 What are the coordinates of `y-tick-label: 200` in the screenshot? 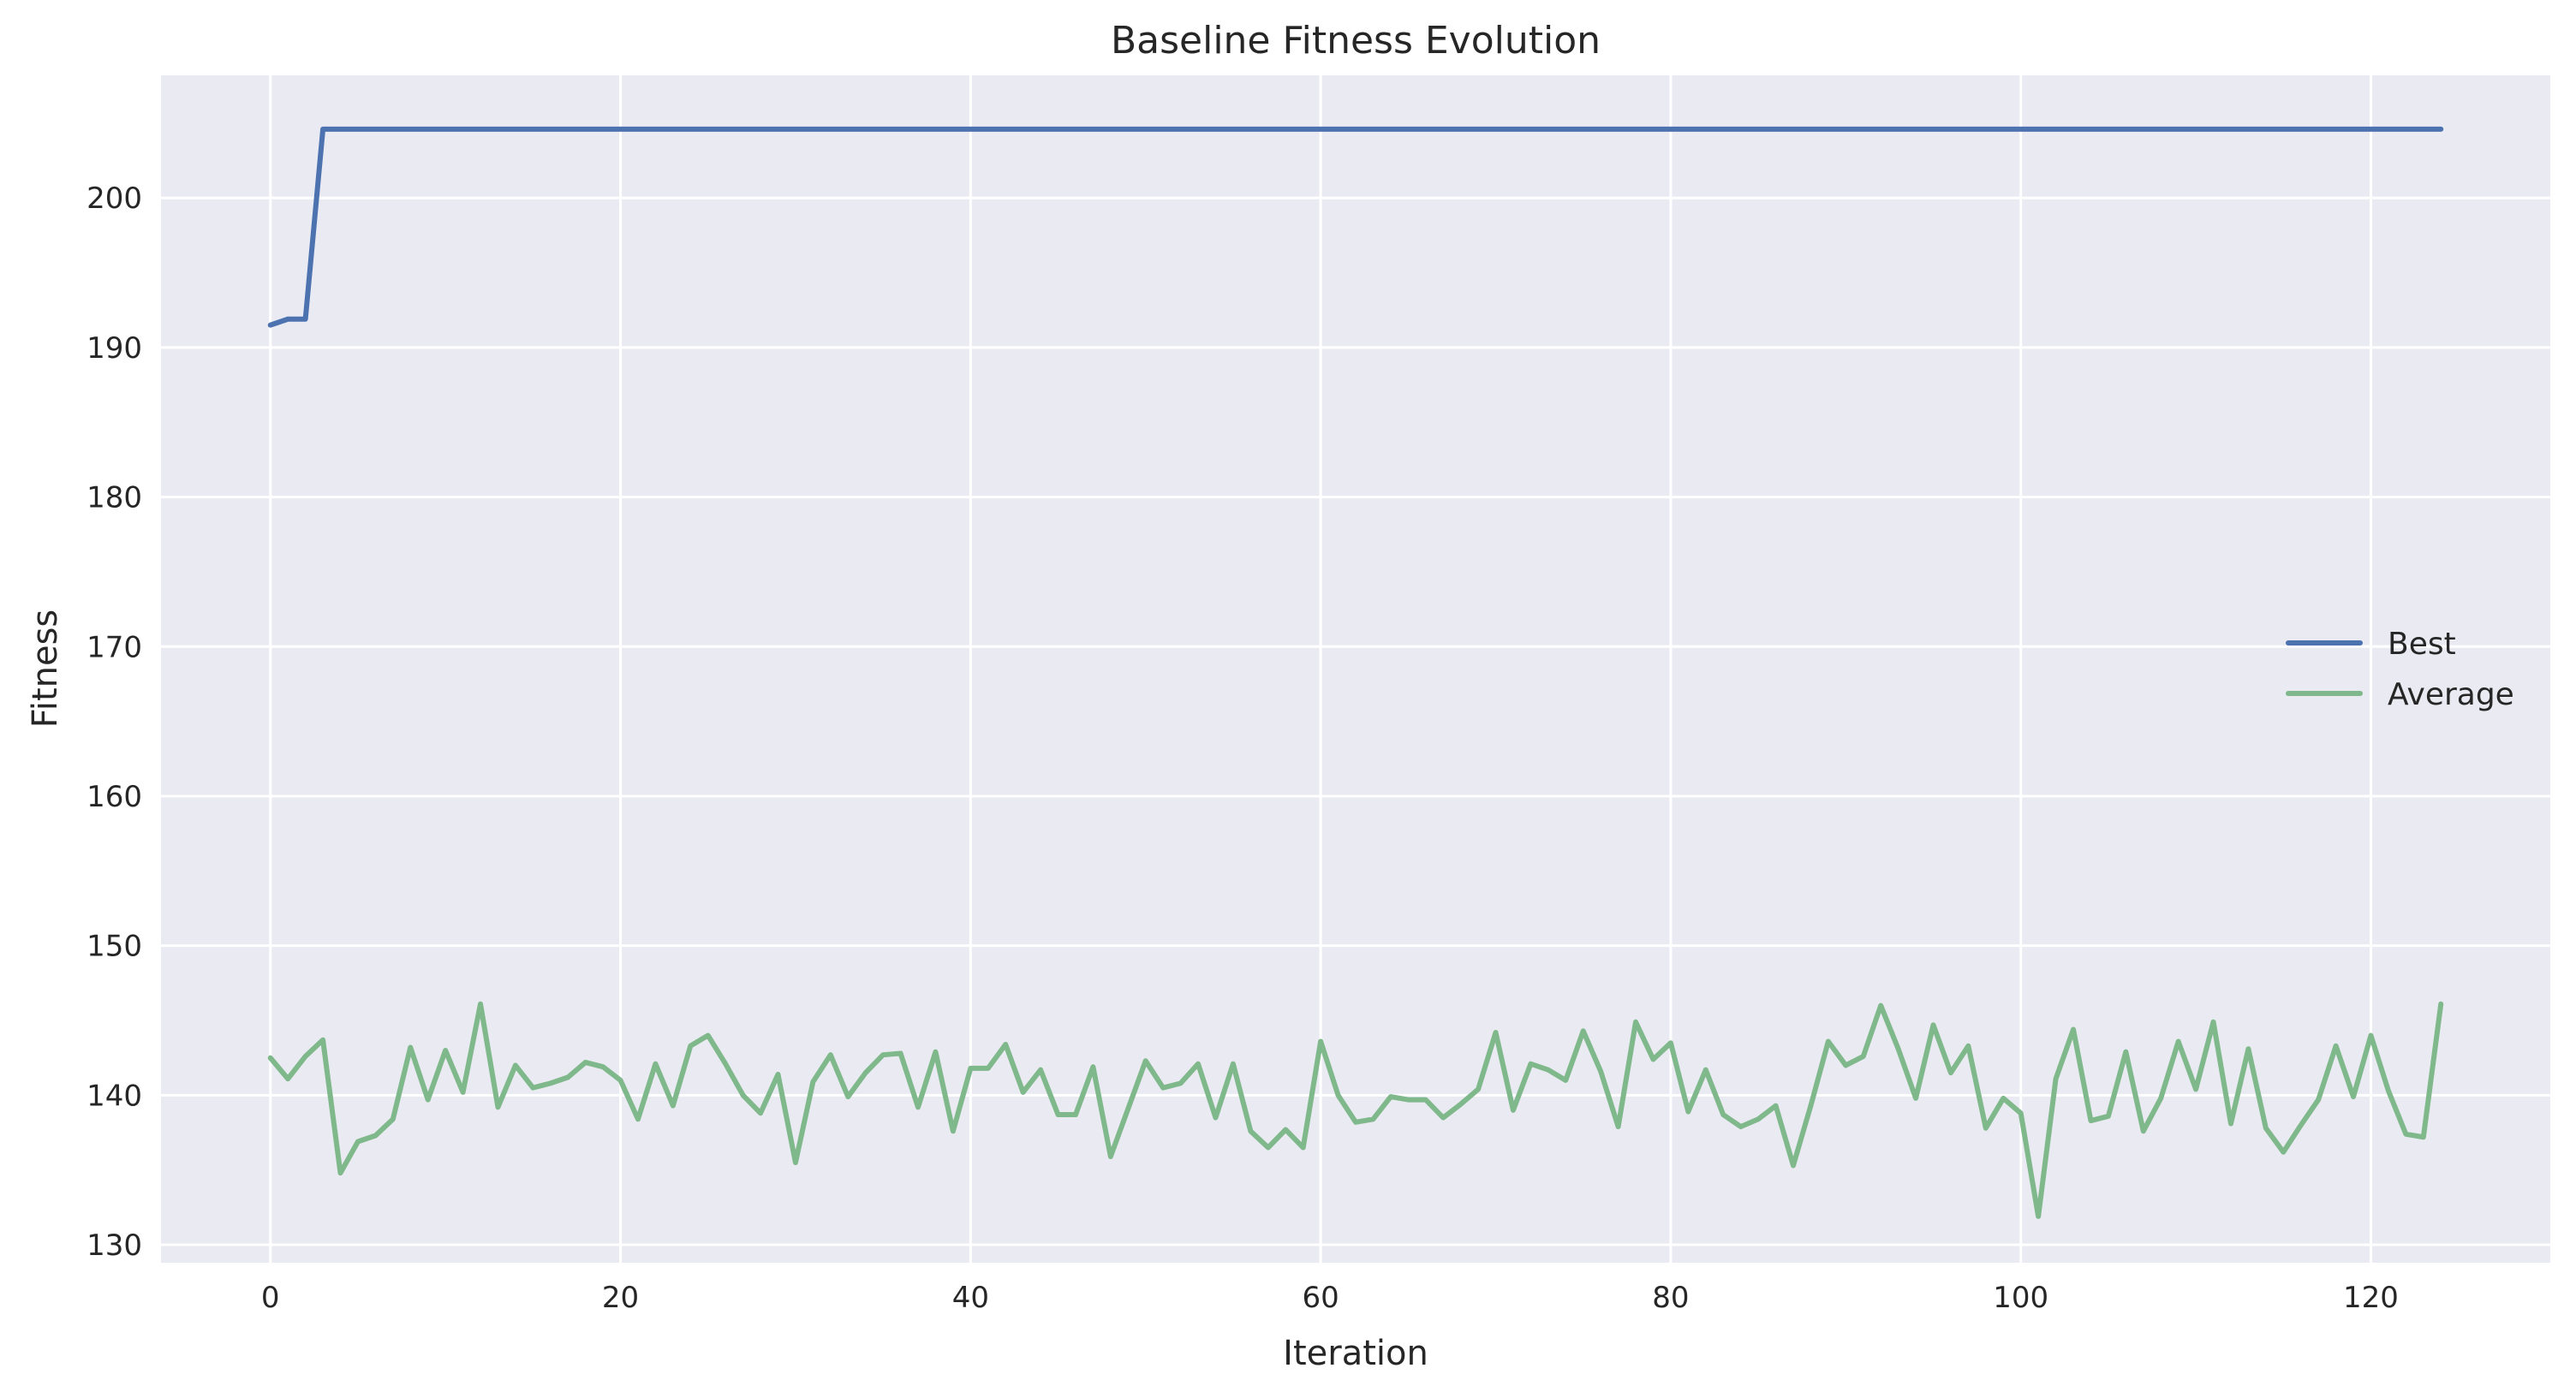 It's located at (114, 198).